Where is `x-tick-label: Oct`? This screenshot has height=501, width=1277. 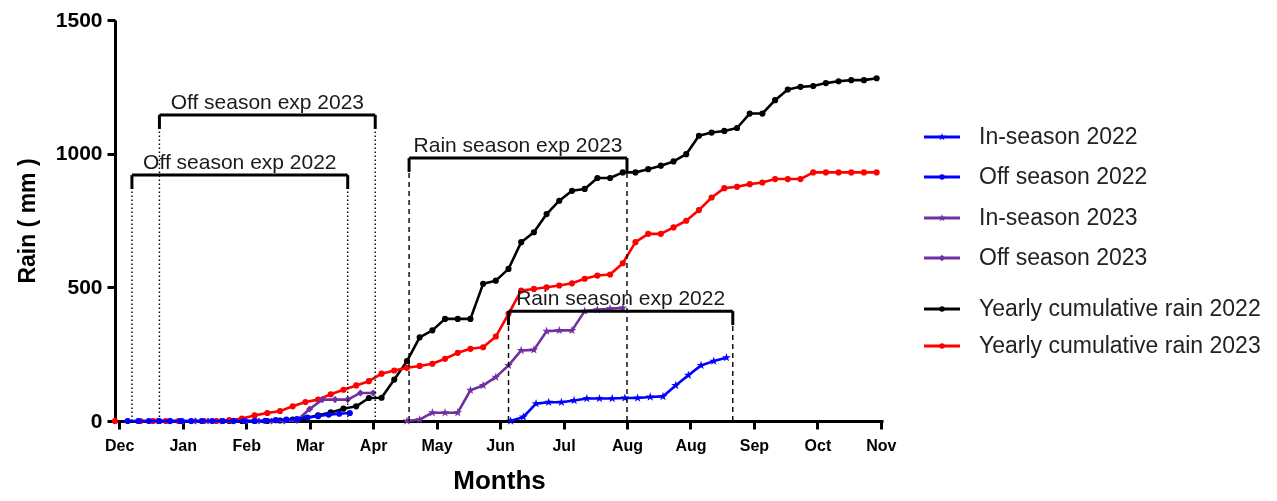
x-tick-label: Oct is located at coordinates (818, 445).